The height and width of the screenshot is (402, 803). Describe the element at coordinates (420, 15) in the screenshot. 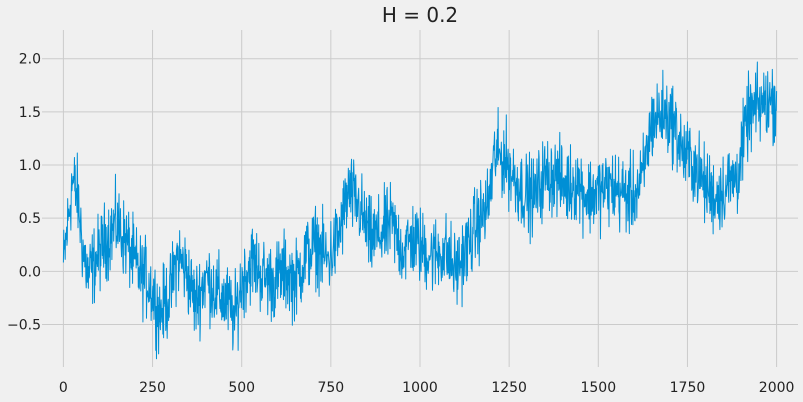

I see `chart-title: H = 0.2` at that location.